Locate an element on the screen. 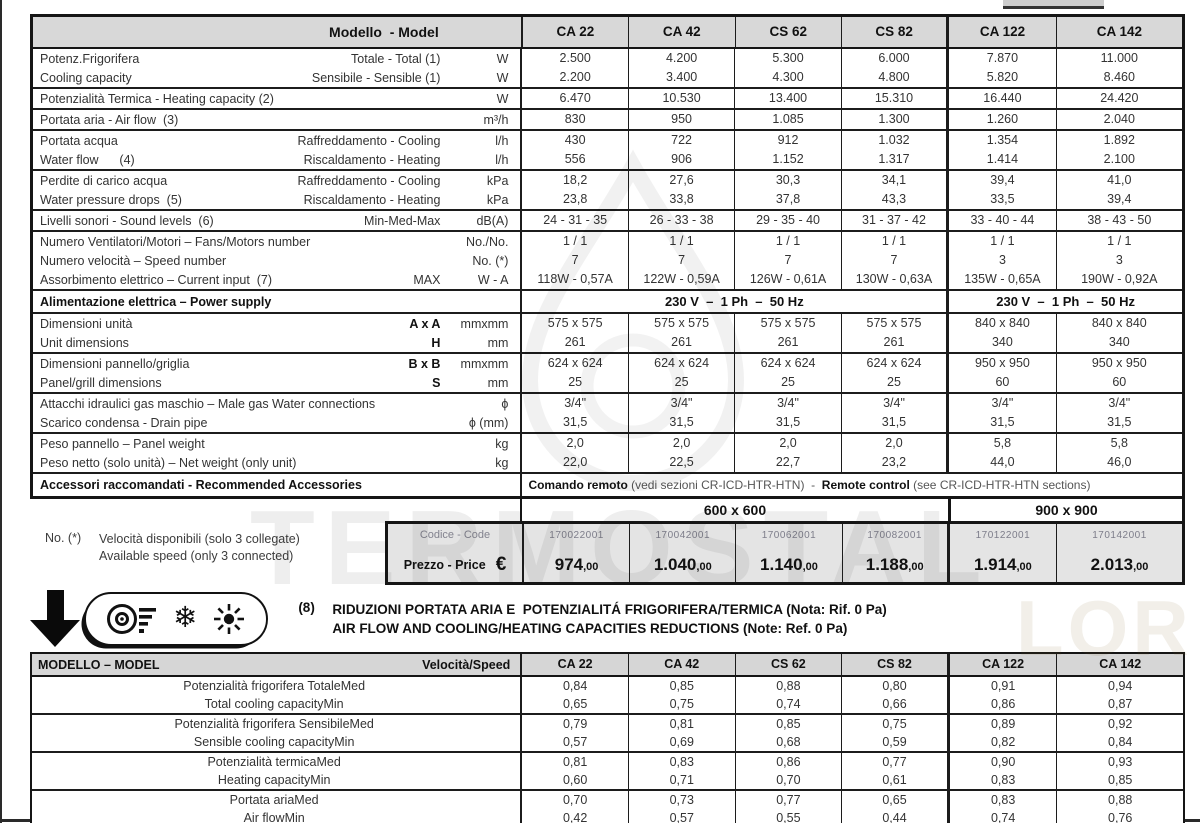  accessories-text: (vedi sezioni CR-ICD-HTR-HTN) is located at coordinates (718, 485).